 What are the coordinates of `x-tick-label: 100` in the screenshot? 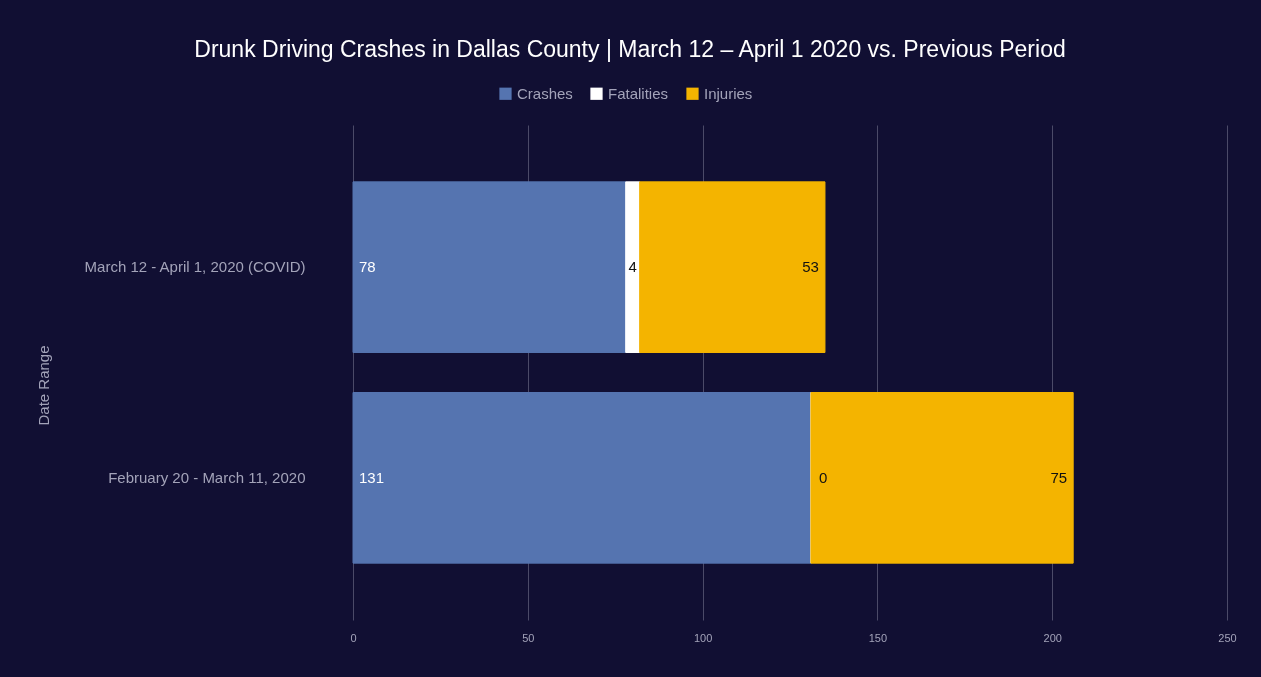 It's located at (703, 637).